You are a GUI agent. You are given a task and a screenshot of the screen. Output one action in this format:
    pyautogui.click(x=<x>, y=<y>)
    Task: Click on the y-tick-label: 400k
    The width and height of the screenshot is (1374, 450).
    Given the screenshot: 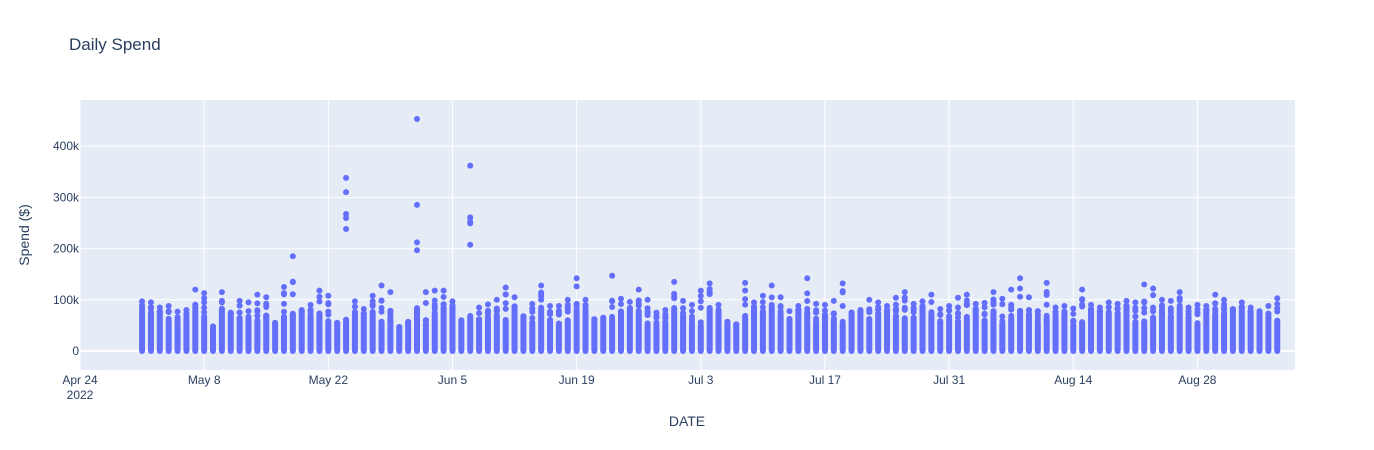 What is the action you would take?
    pyautogui.click(x=66, y=146)
    